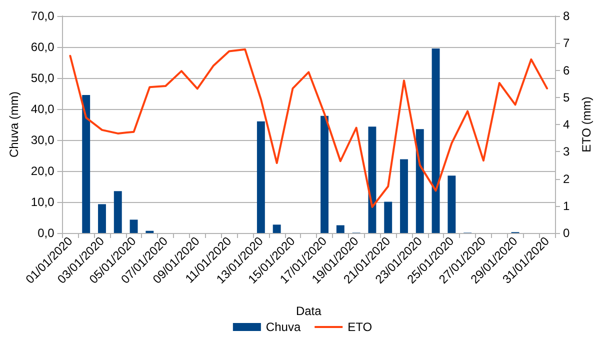 This screenshot has width=605, height=340. What do you see at coordinates (566, 16) in the screenshot?
I see `y2-tick-label: 8` at bounding box center [566, 16].